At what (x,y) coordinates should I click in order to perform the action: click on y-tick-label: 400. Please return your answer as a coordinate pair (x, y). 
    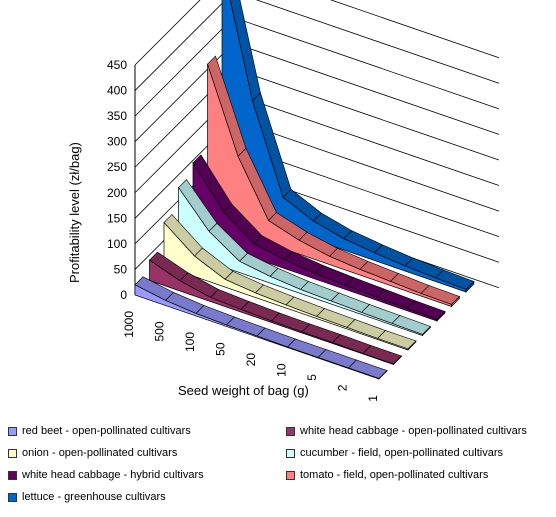
    Looking at the image, I should click on (117, 91).